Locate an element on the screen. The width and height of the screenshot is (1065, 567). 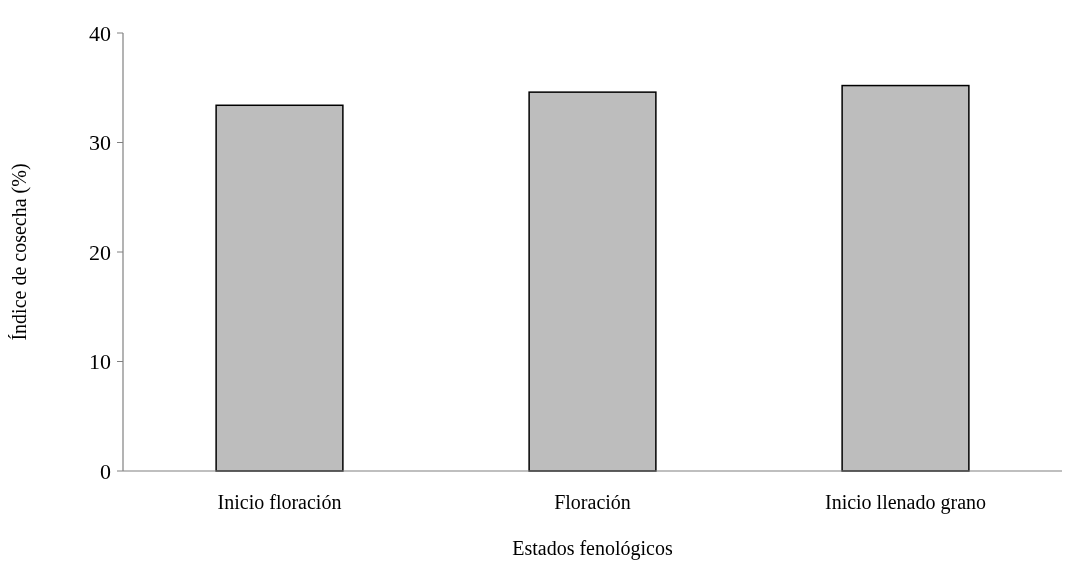
y-tick-label: 40 is located at coordinates (100, 33).